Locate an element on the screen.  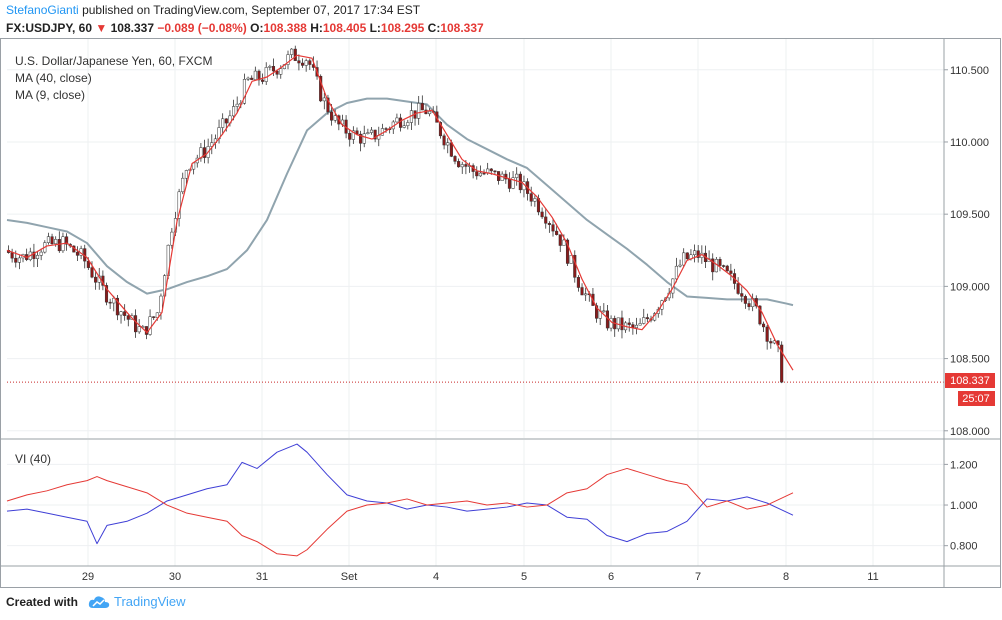
vi-lines is located at coordinates (400, 500).